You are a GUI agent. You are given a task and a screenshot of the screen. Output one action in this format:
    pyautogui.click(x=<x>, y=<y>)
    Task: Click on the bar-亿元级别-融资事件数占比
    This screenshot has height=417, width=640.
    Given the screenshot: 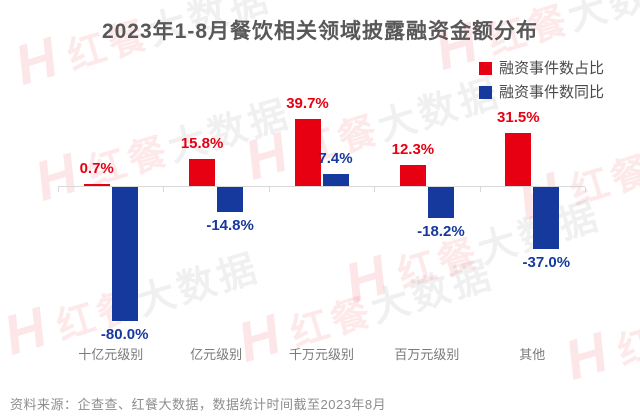 What is the action you would take?
    pyautogui.click(x=202, y=172)
    